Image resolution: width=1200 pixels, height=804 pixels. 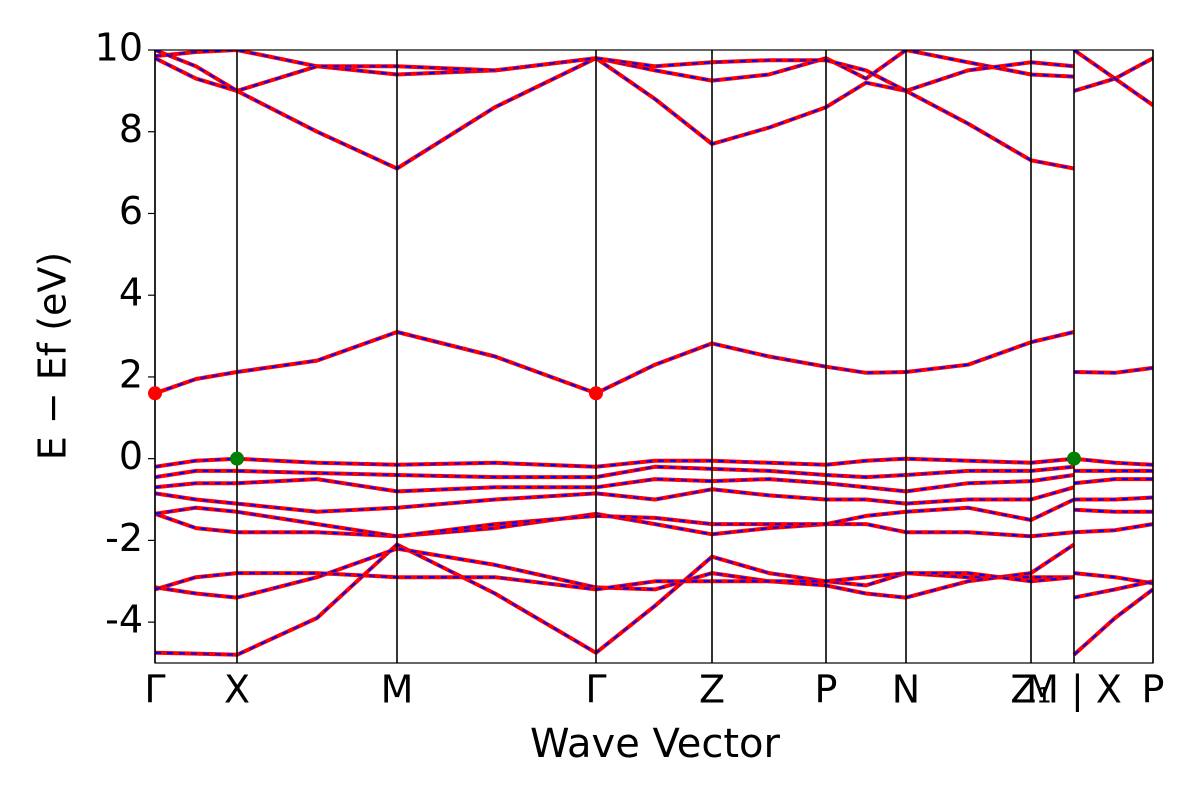 What do you see at coordinates (237, 690) in the screenshot?
I see `x-tick-label: X` at bounding box center [237, 690].